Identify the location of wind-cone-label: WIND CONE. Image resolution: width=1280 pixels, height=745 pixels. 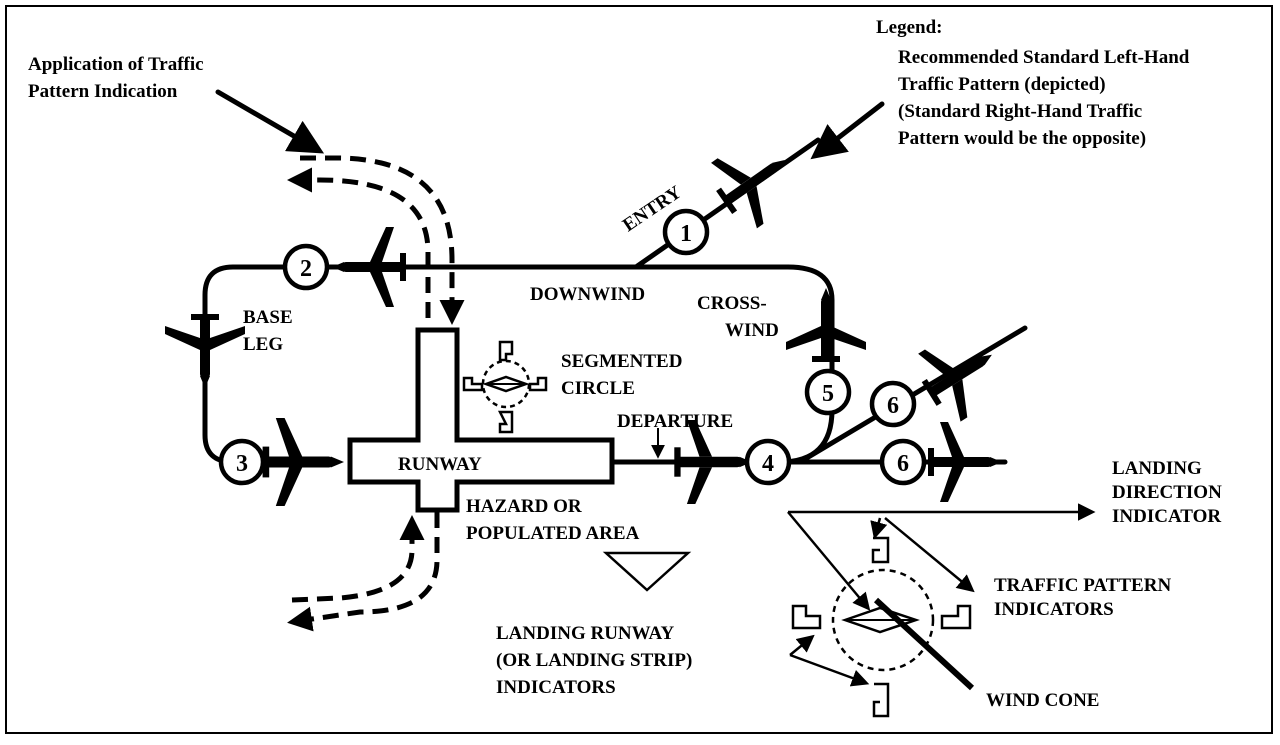
(1042, 700).